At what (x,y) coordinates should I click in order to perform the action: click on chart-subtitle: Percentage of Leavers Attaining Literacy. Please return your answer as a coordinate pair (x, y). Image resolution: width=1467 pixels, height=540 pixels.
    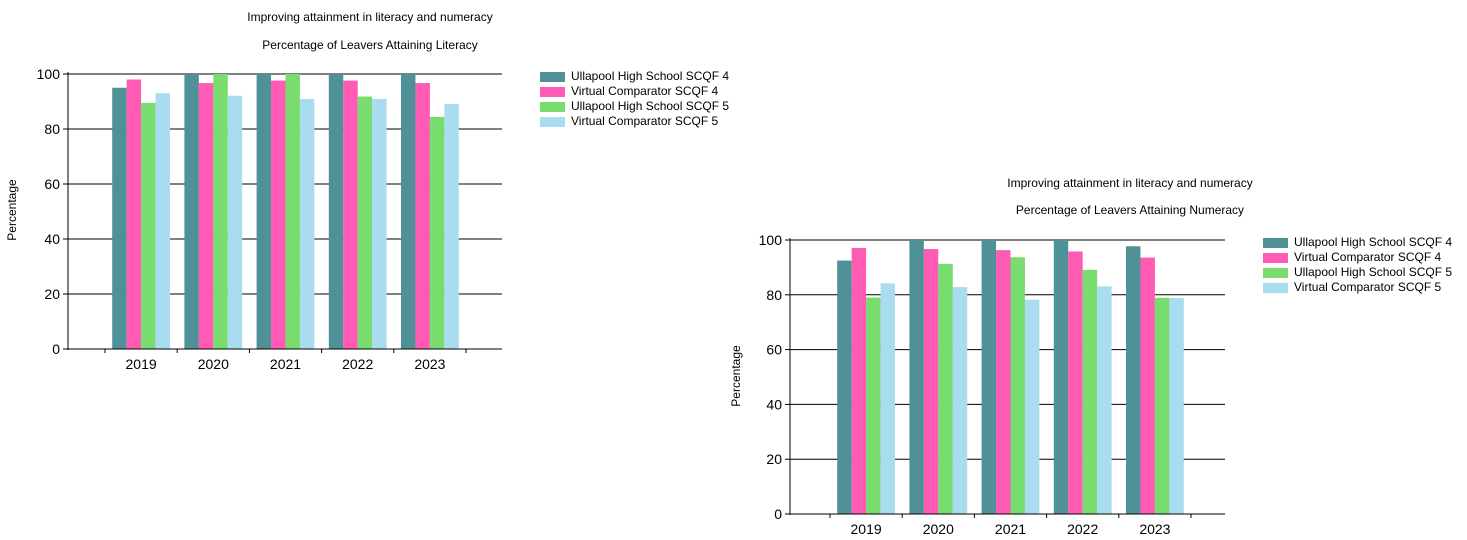
    Looking at the image, I should click on (370, 45).